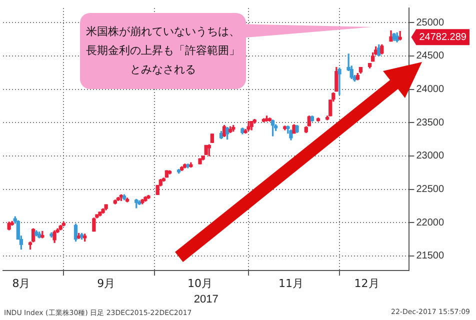 The image size is (476, 320). What do you see at coordinates (291, 283) in the screenshot?
I see `x-tick-label: 11月` at bounding box center [291, 283].